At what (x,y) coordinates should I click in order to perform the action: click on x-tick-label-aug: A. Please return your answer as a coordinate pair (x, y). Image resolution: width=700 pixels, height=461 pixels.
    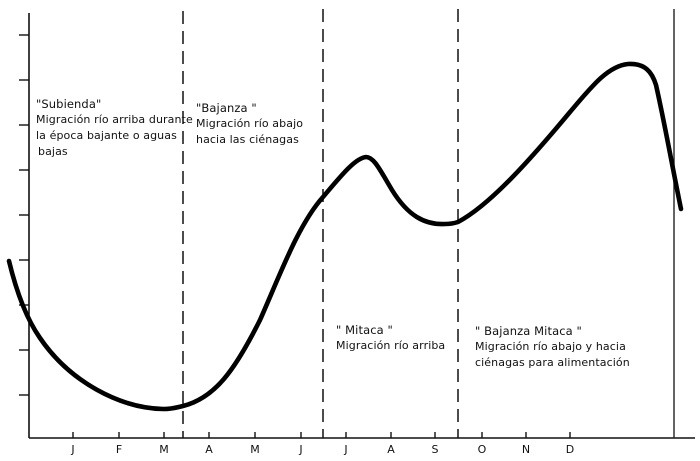
    Looking at the image, I should click on (391, 449).